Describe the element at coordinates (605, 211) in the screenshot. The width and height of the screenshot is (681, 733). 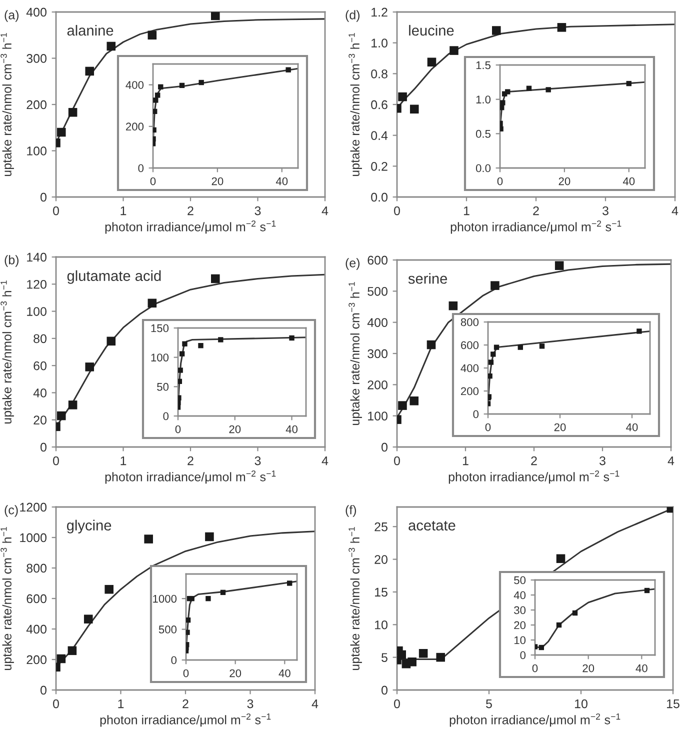
I see `x-tick-label: 3` at that location.